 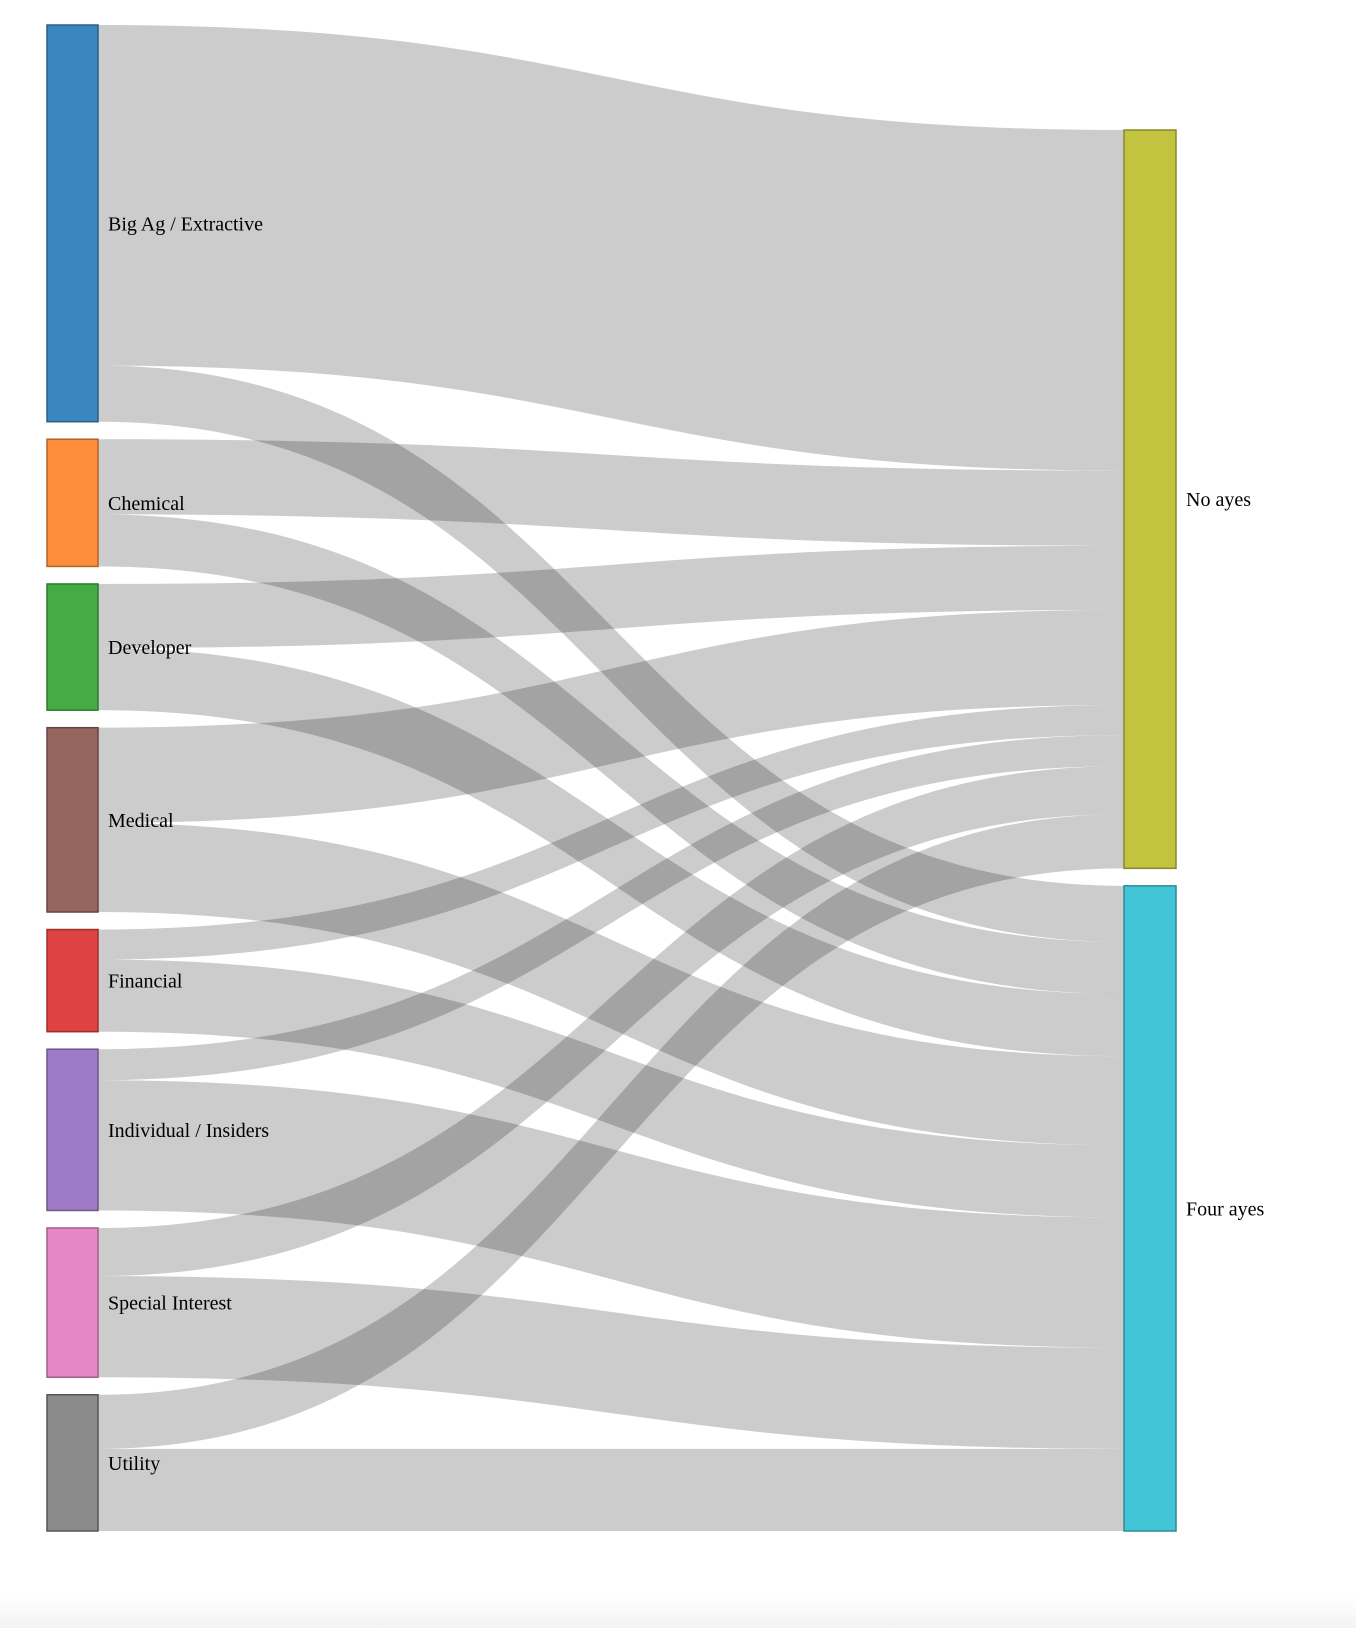 I want to click on node-big-ag, so click(x=72, y=223).